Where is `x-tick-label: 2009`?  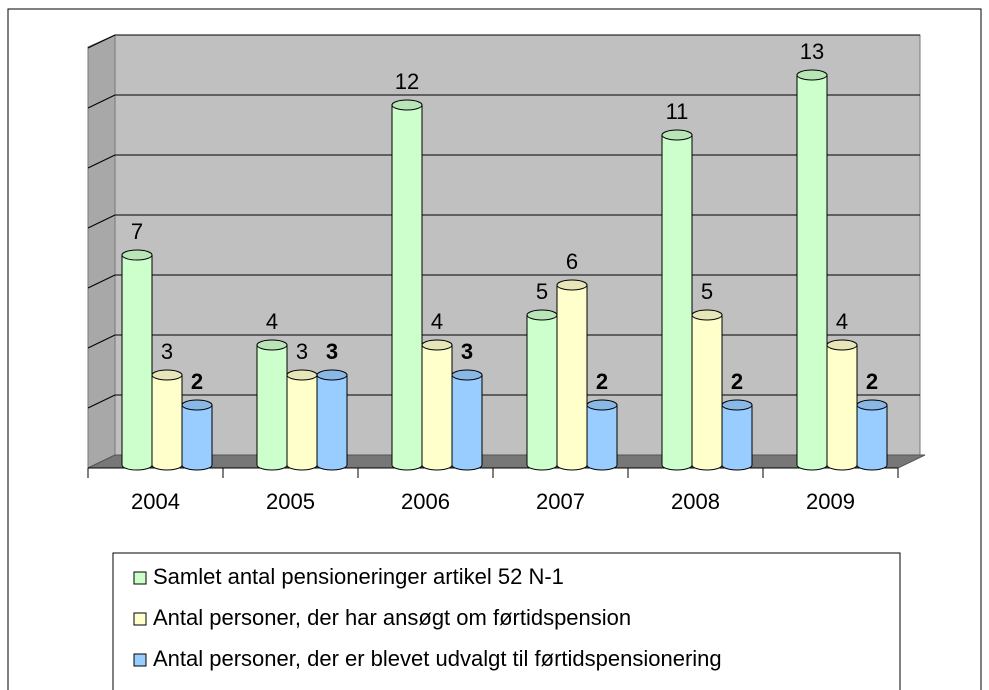
x-tick-label: 2009 is located at coordinates (830, 501).